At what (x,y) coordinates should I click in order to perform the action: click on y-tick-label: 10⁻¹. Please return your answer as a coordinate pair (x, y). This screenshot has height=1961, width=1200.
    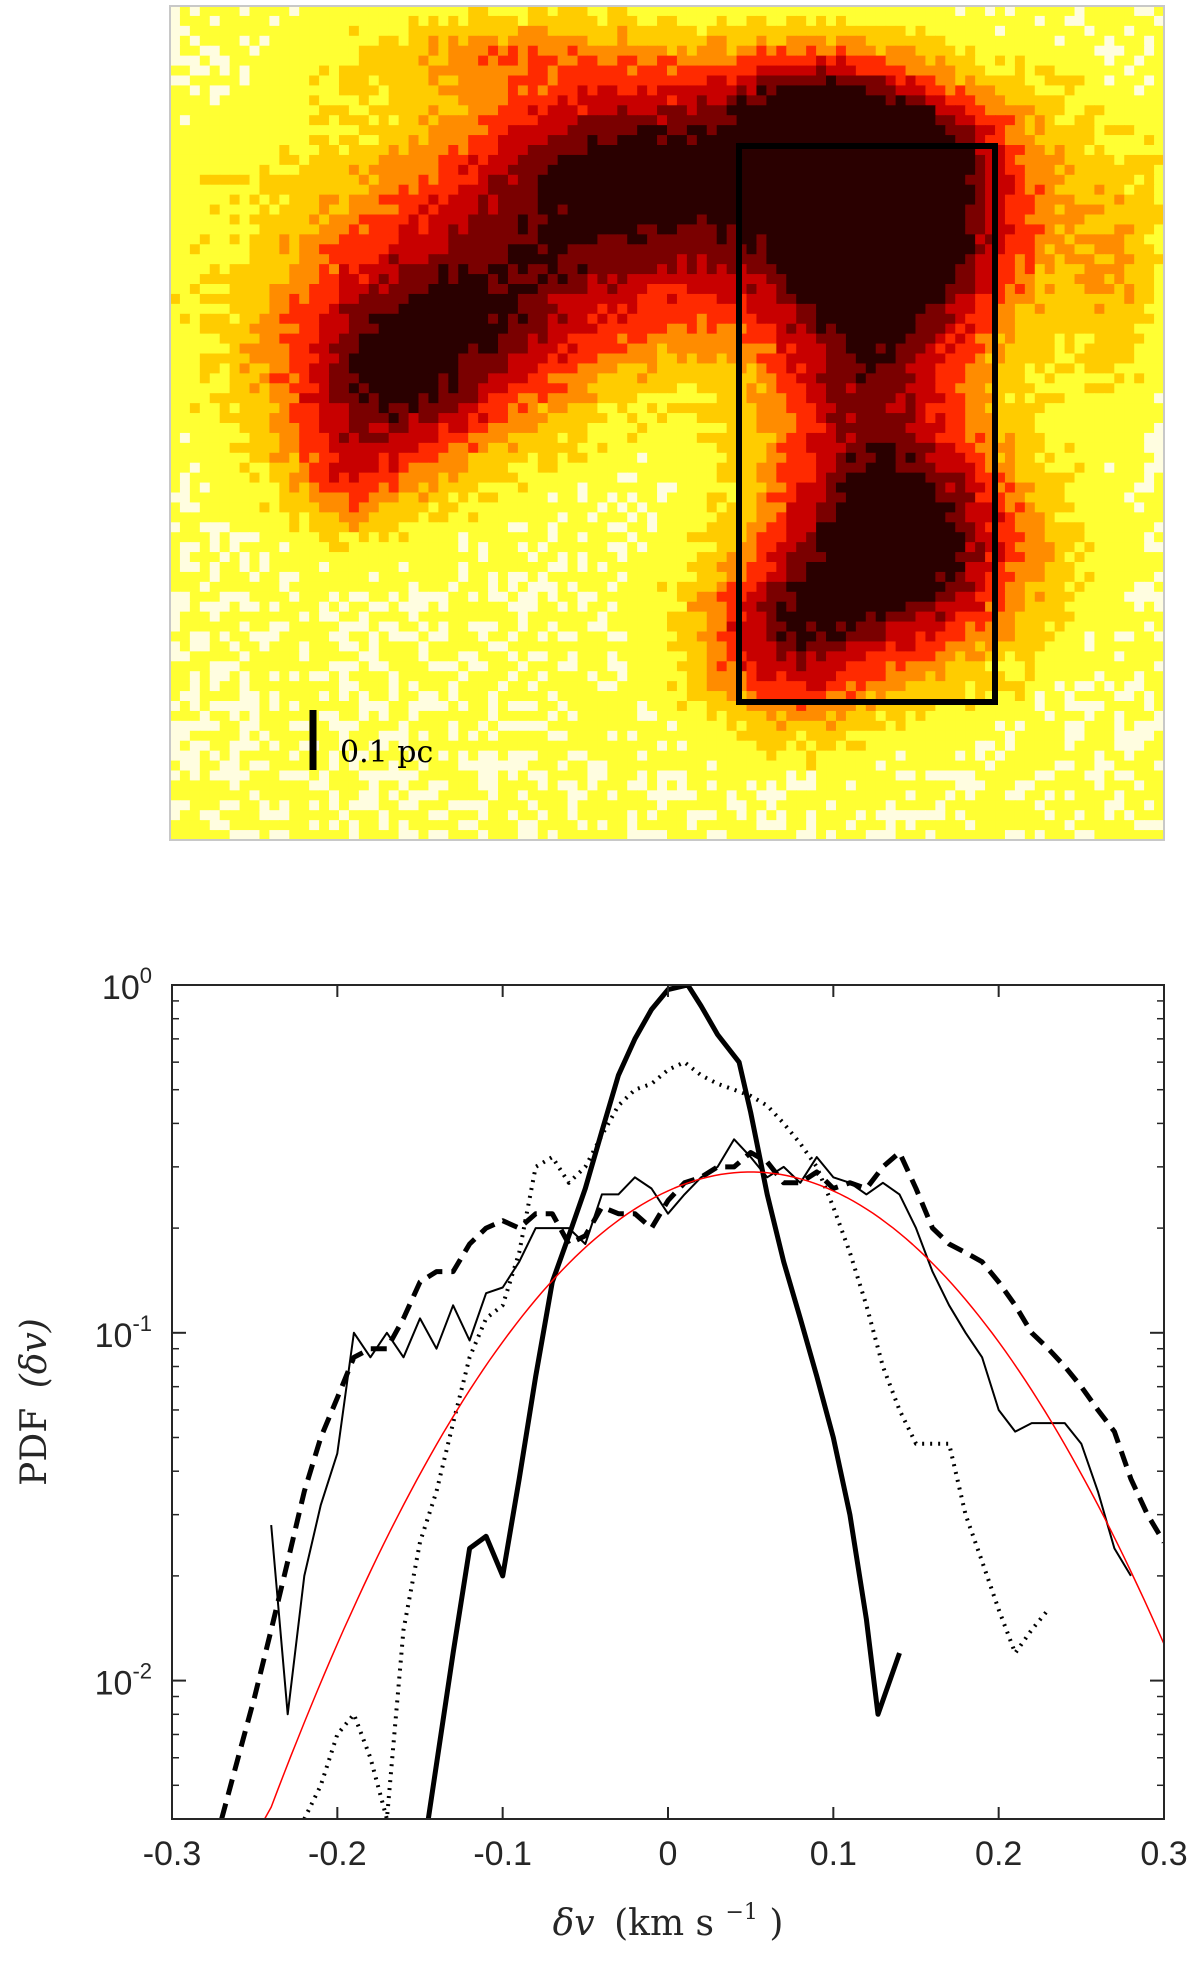
    Looking at the image, I should click on (123, 1333).